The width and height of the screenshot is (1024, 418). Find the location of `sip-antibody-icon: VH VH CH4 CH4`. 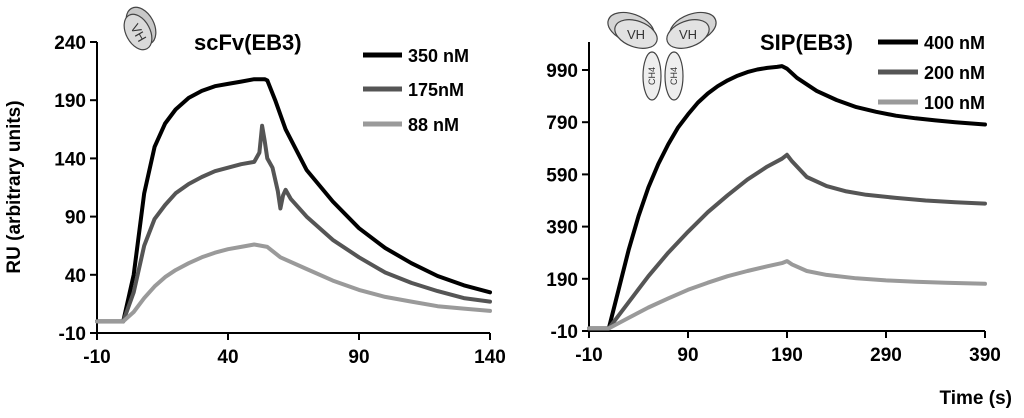

sip-antibody-icon: VH VH CH4 CH4 is located at coordinates (662, 56).